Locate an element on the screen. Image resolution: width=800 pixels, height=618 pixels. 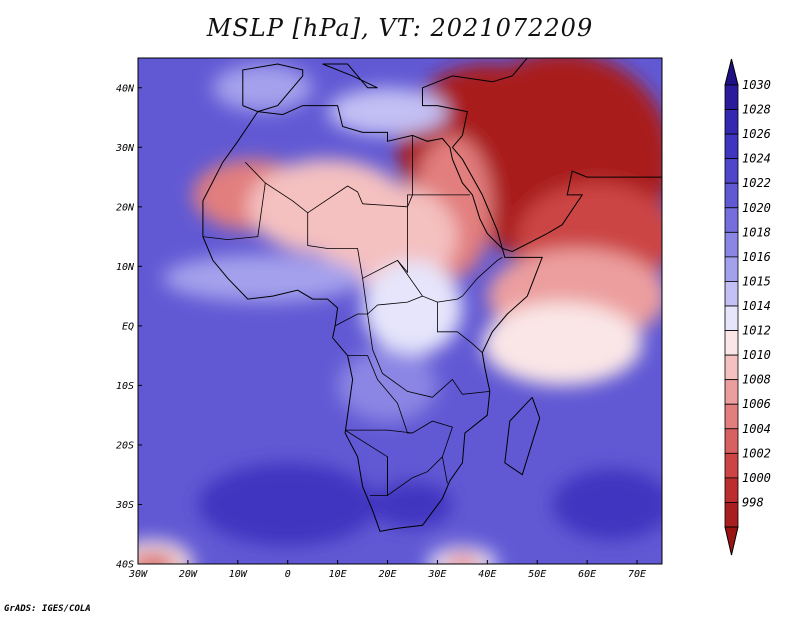
map-title: MSLP [hPa], VT: 2021072209 is located at coordinates (400, 28).